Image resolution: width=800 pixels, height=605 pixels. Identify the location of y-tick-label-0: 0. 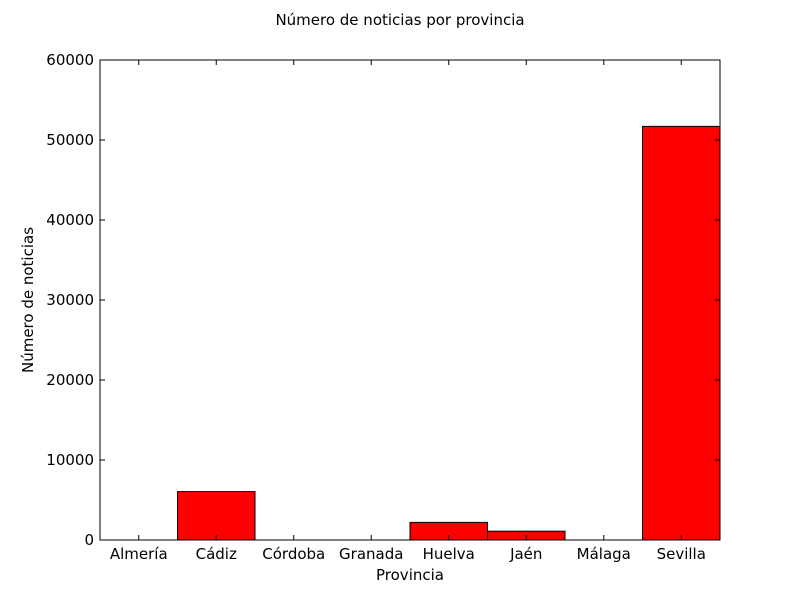
(89, 540).